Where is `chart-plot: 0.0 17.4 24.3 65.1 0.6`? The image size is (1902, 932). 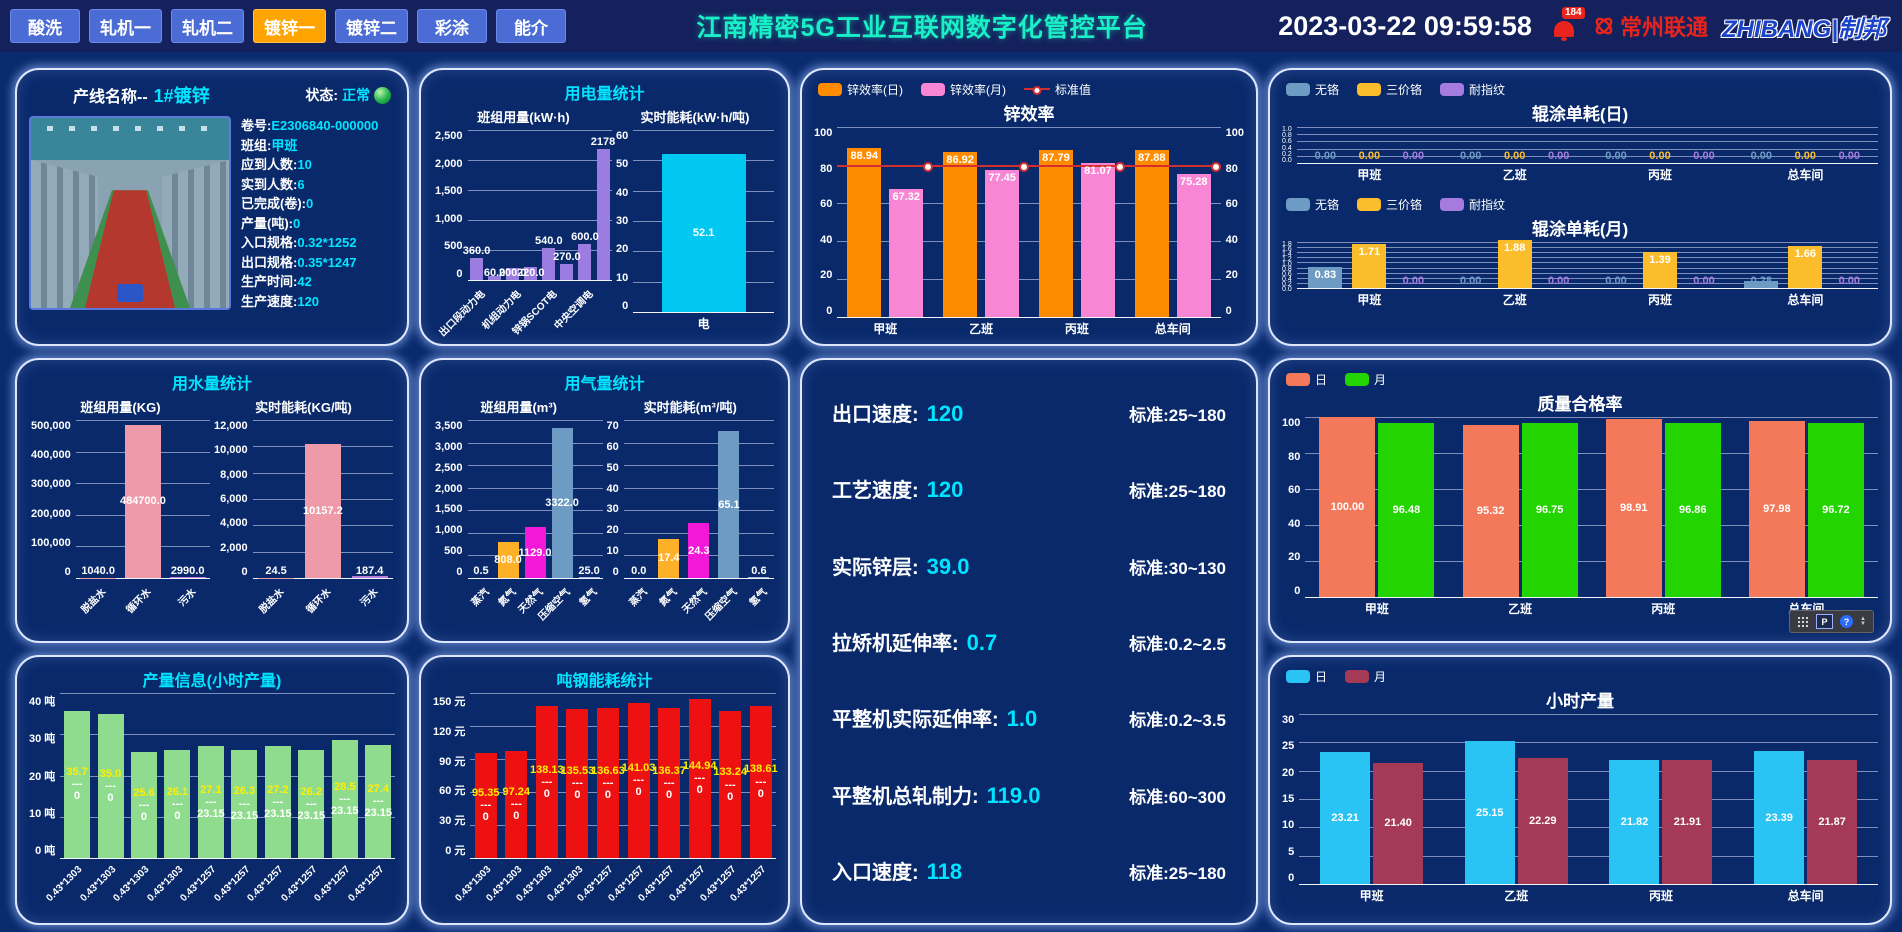 chart-plot: 0.0 17.4 24.3 65.1 0.6 is located at coordinates (698, 499).